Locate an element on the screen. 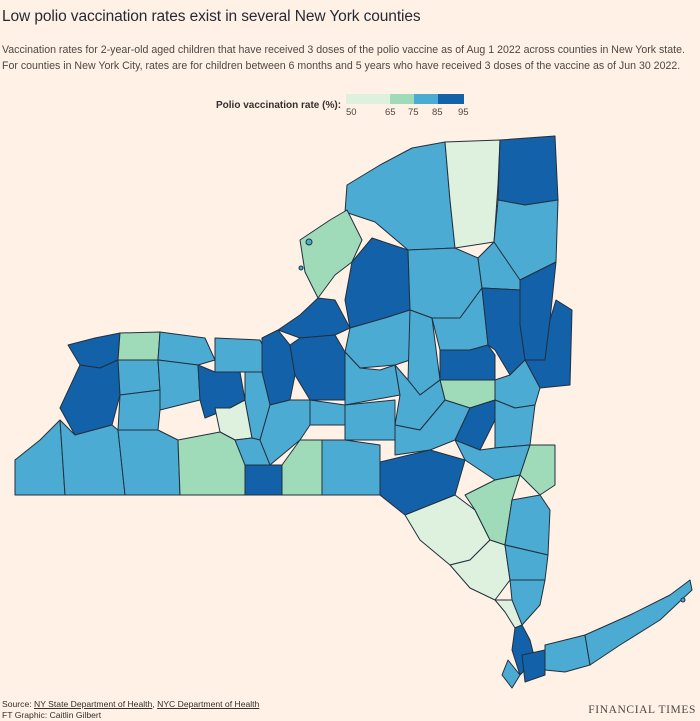 Image resolution: width=700 pixels, height=721 pixels. county-rensselaer is located at coordinates (548, 344).